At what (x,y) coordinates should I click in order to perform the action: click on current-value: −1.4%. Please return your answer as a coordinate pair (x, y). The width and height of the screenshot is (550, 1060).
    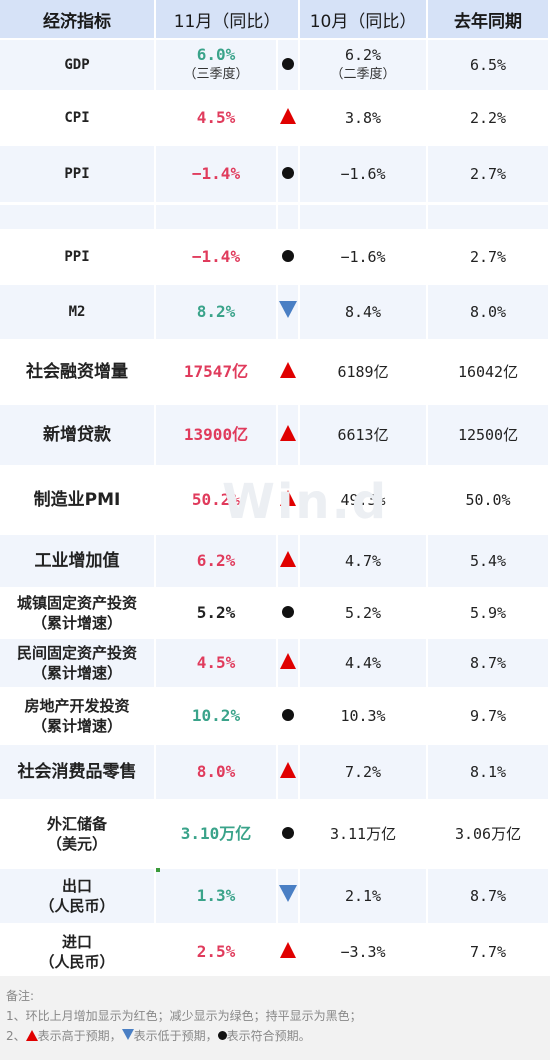
    Looking at the image, I should click on (217, 258).